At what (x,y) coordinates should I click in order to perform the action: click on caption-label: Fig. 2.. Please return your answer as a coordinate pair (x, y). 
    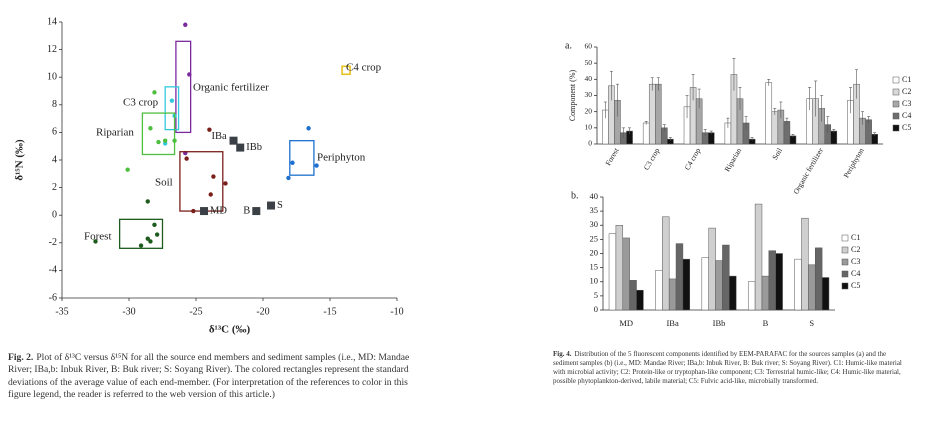
    Looking at the image, I should click on (21, 357).